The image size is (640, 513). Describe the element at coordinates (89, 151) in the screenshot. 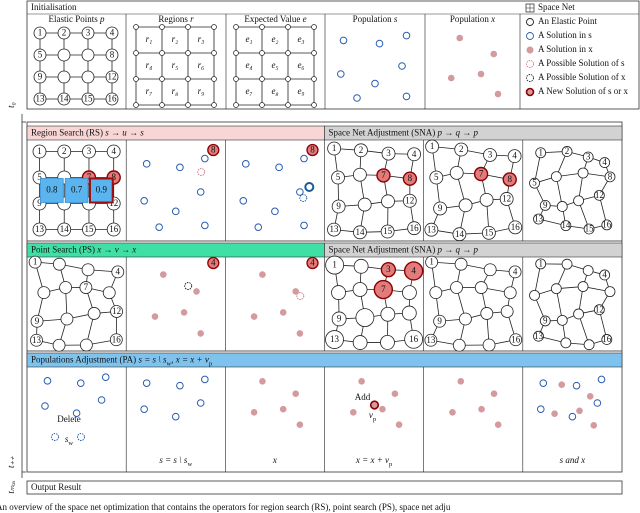

I see `node-label: 3` at that location.